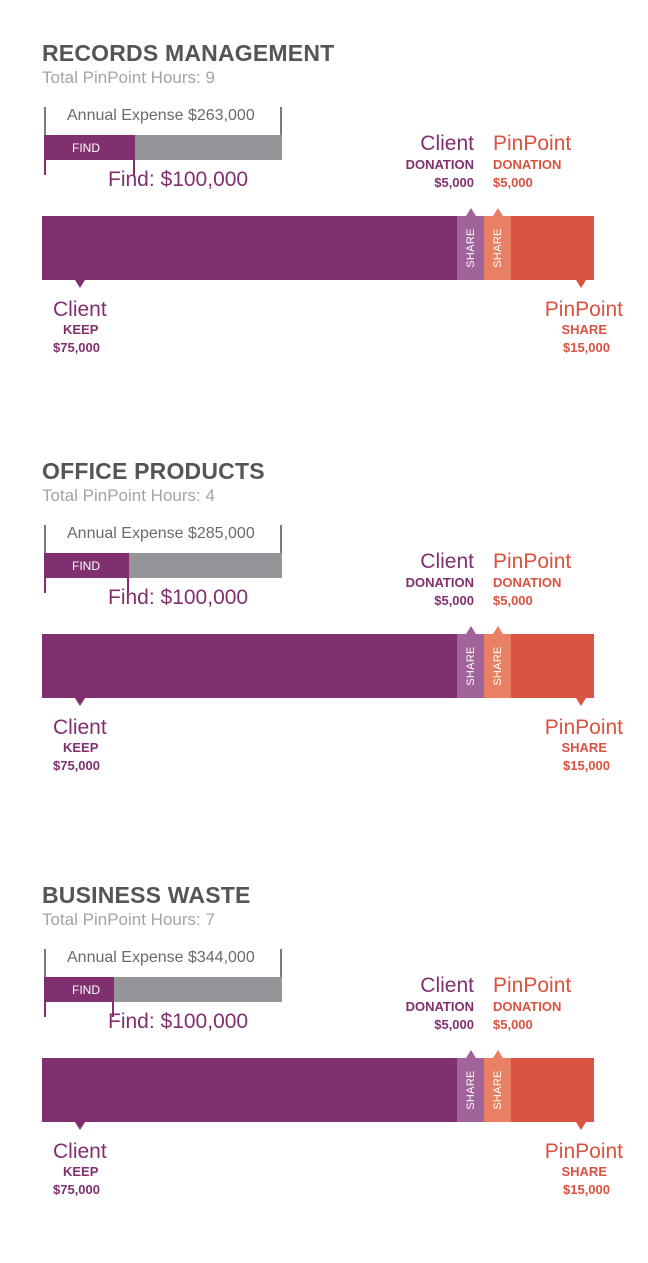 The image size is (648, 1263). I want to click on section-subtitle: Total PinPoint Hours: 7, so click(128, 919).